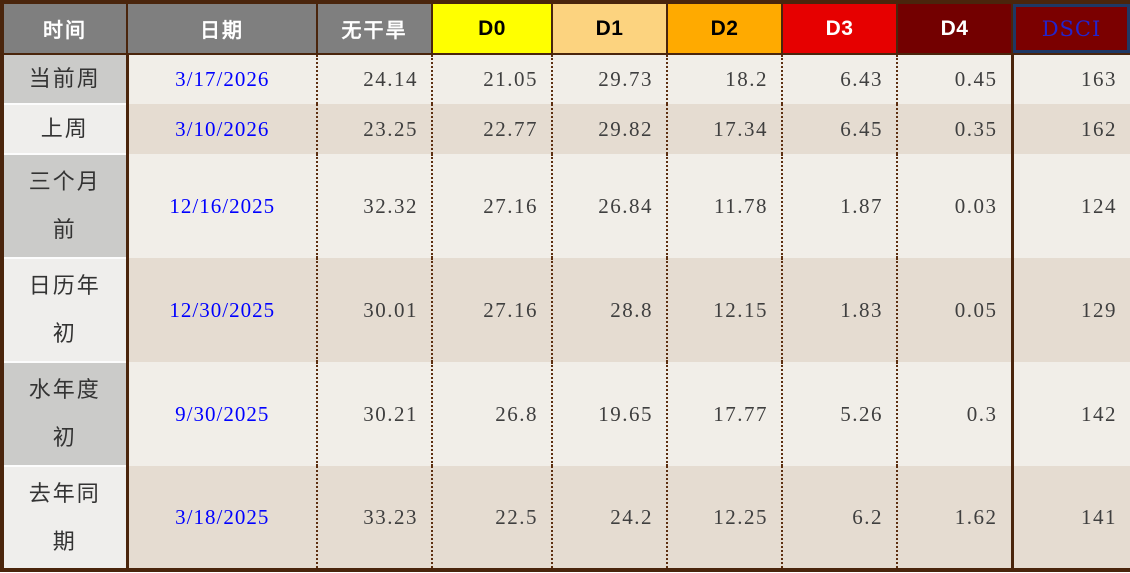  What do you see at coordinates (839, 129) in the screenshot?
I see `value-cell-d3: 6.45` at bounding box center [839, 129].